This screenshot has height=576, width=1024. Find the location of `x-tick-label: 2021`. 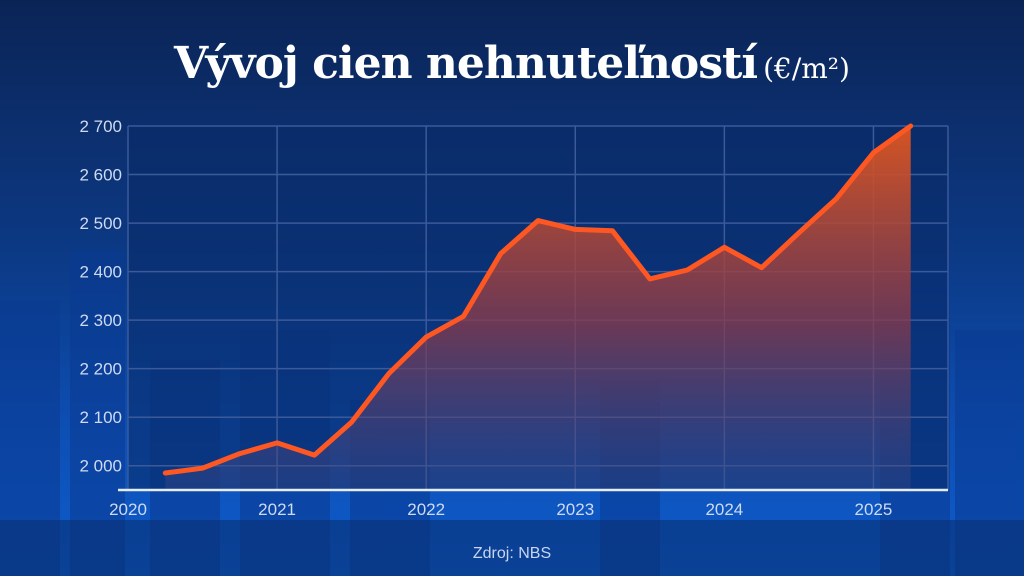

x-tick-label: 2021 is located at coordinates (277, 509).